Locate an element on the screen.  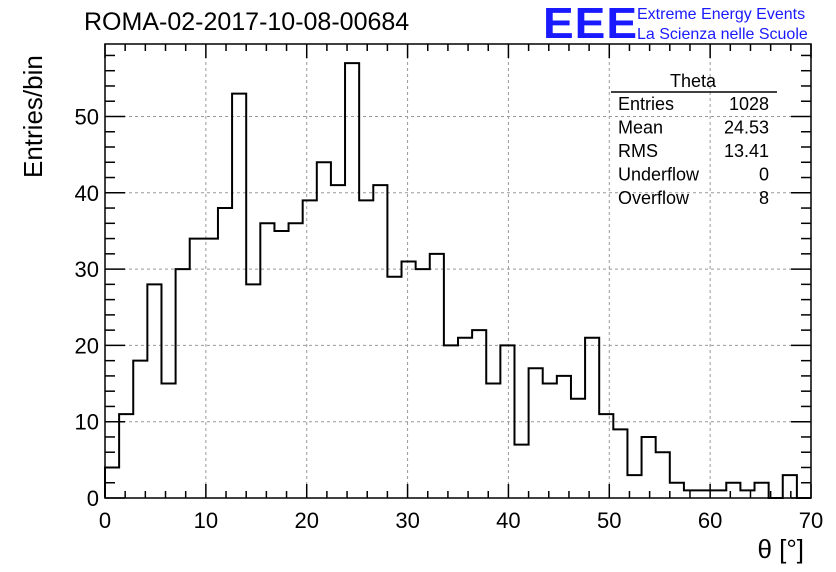
stats-row-value: 13.41 is located at coordinates (746, 151).